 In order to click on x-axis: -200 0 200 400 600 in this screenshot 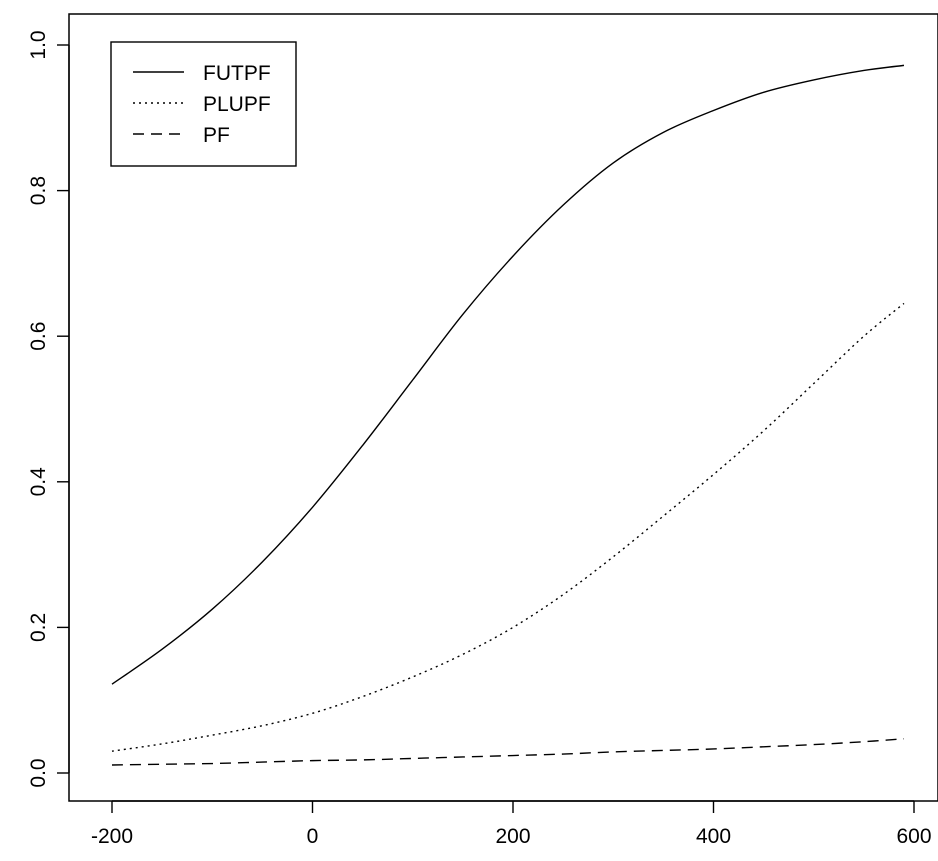, I will do `click(511, 824)`.